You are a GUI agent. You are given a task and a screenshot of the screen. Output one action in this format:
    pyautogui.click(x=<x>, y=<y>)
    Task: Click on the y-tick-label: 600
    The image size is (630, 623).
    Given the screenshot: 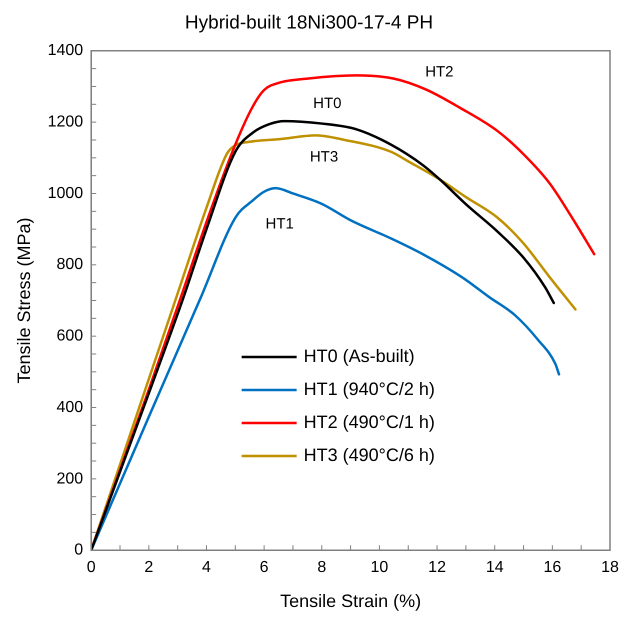 What is the action you would take?
    pyautogui.click(x=70, y=336)
    